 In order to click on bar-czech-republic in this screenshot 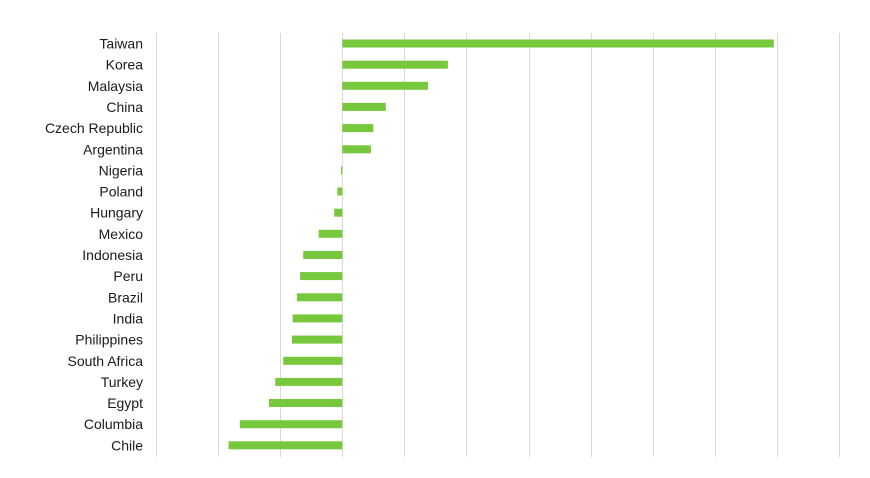, I will do `click(358, 128)`.